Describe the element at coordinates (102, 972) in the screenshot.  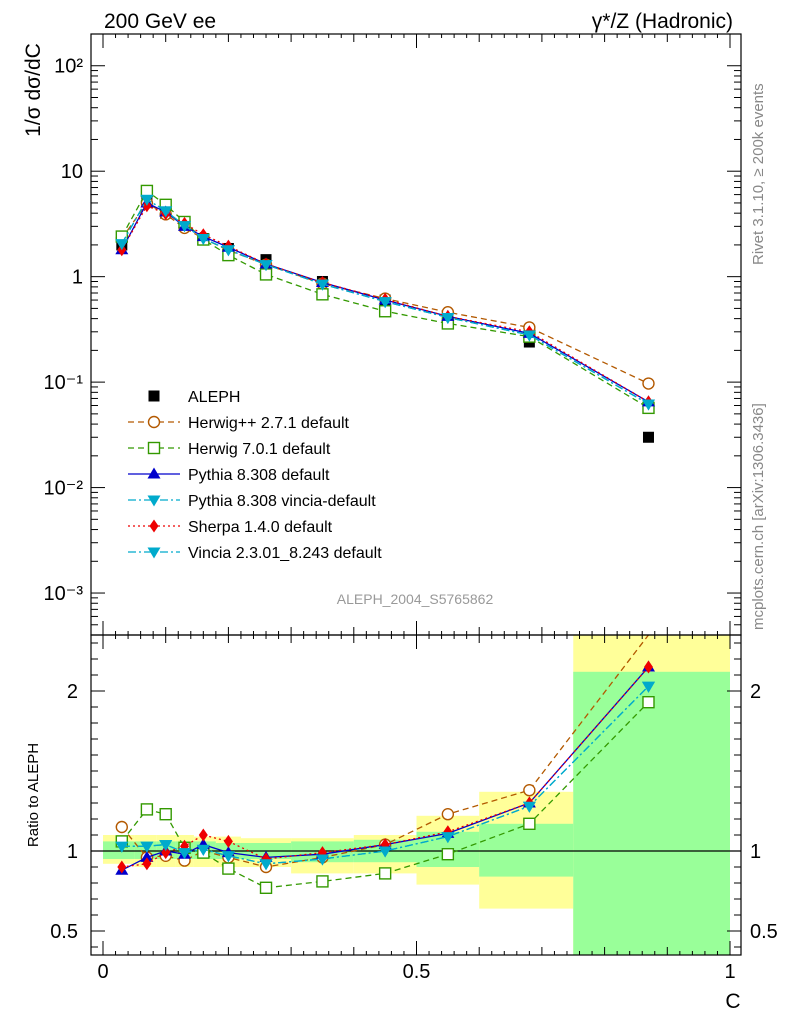
I see `x-tick-label-0: 0` at that location.